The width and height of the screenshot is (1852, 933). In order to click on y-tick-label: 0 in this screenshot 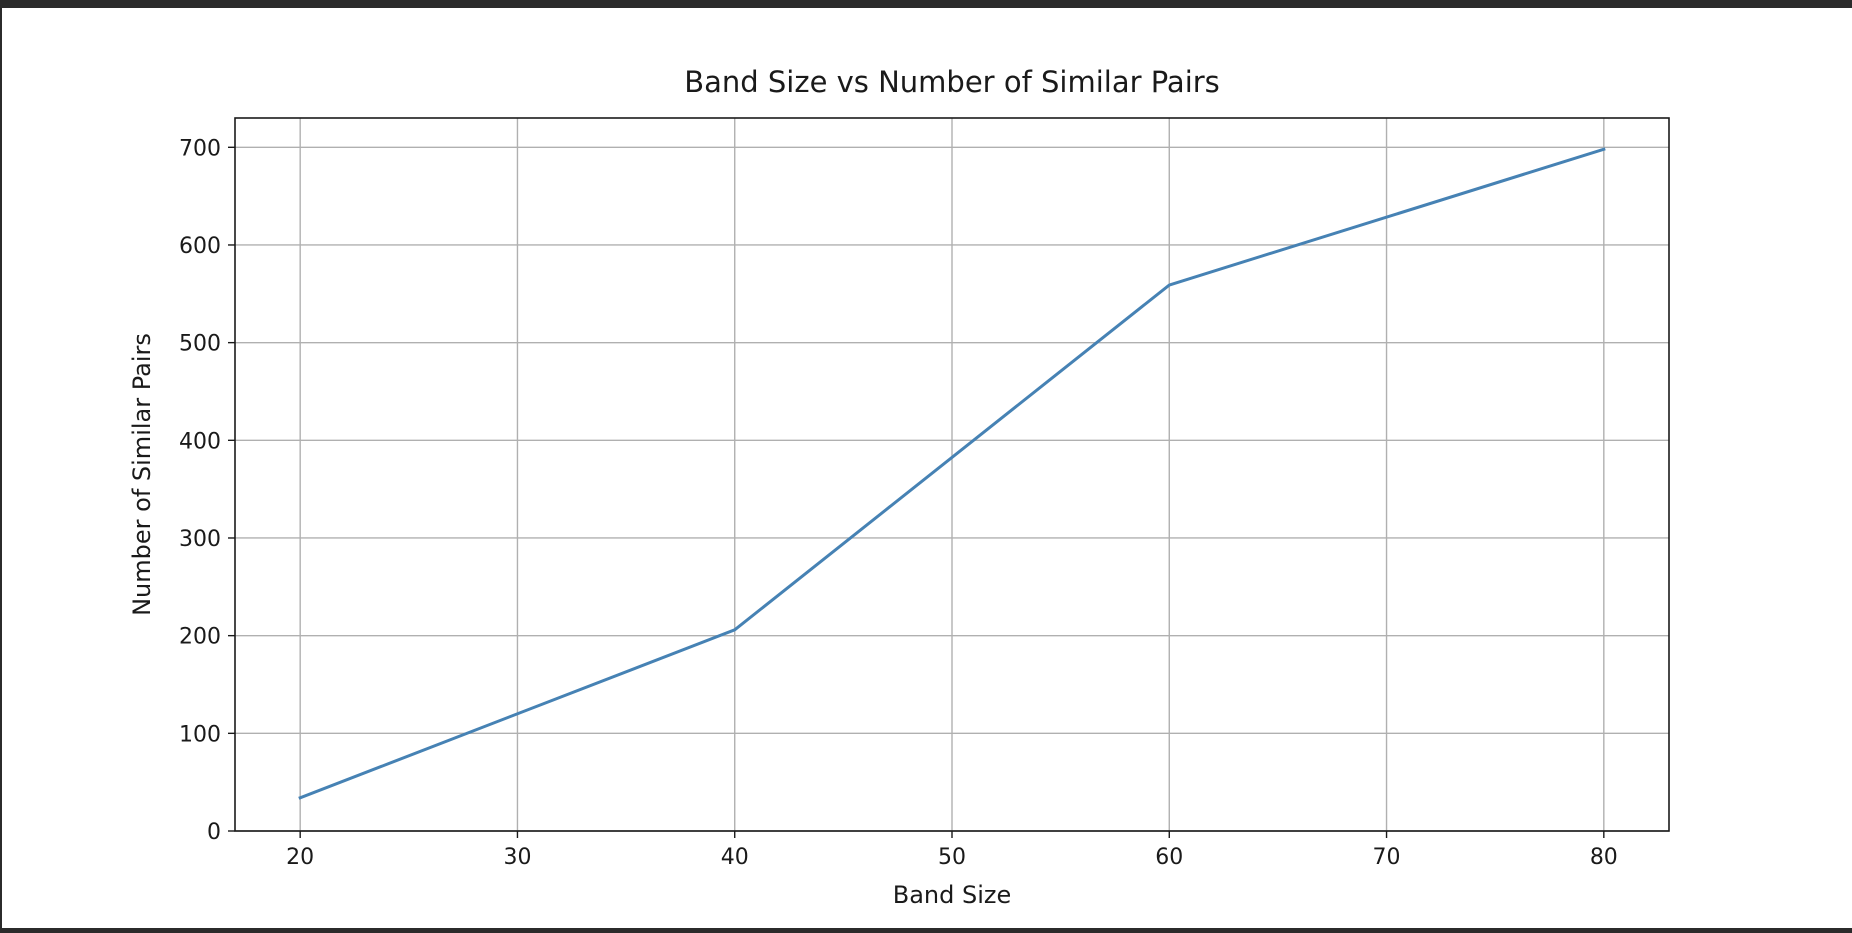, I will do `click(214, 832)`.